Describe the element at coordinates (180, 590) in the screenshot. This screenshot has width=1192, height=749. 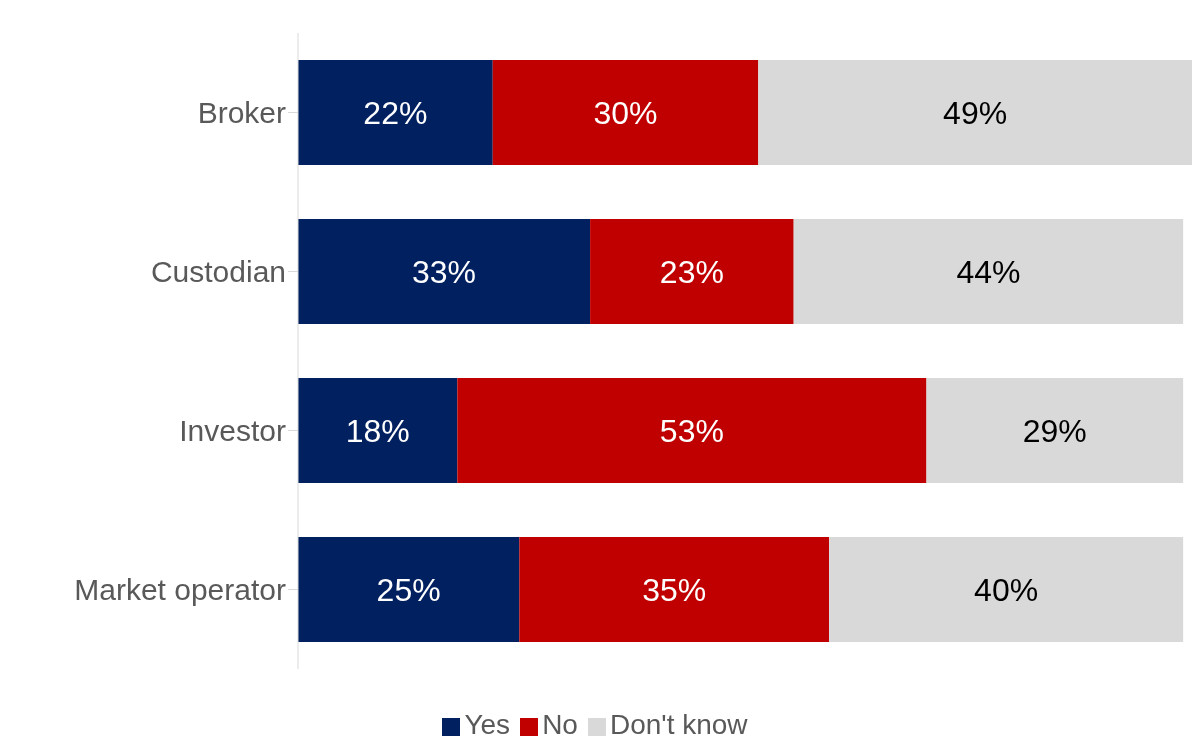
I see `y-tick-label: Market operator` at that location.